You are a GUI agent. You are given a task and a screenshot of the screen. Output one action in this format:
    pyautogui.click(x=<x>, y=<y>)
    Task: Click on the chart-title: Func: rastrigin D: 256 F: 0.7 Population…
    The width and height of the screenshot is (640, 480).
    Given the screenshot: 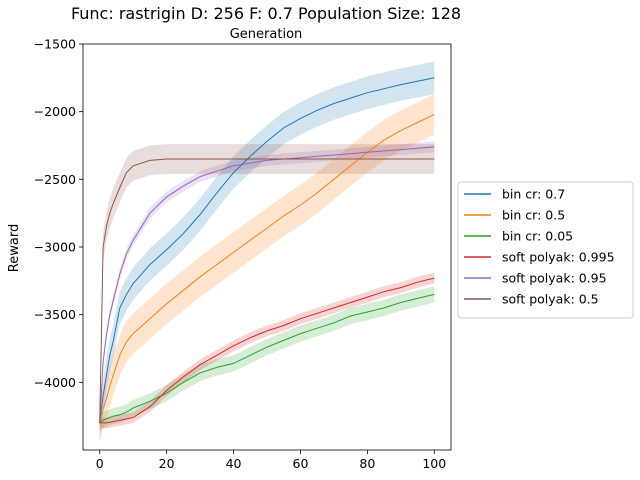 What is the action you would take?
    pyautogui.click(x=266, y=13)
    